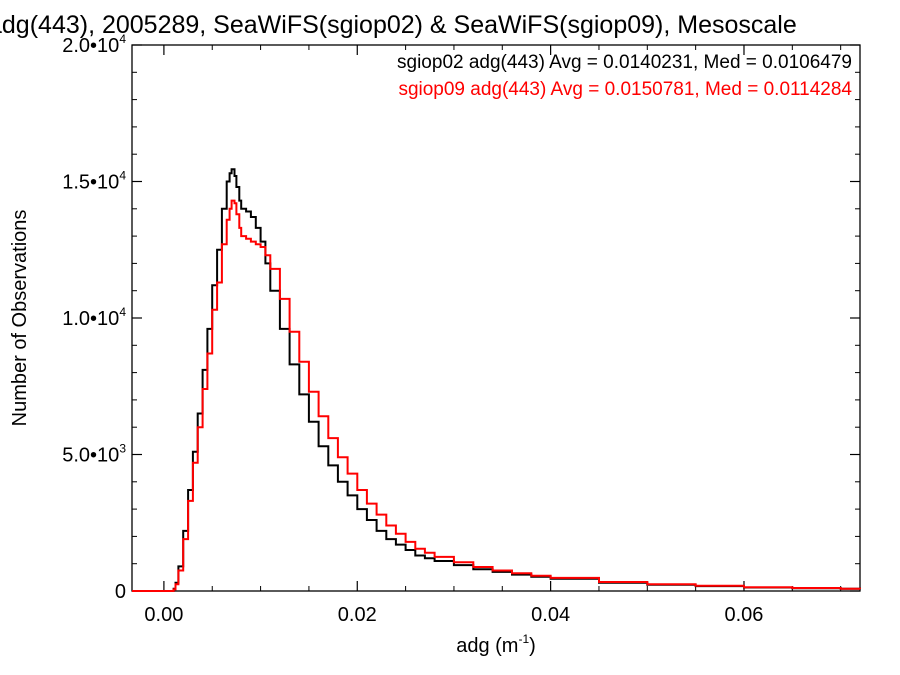 This screenshot has height=675, width=900. What do you see at coordinates (90, 183) in the screenshot?
I see `y-tick-label-mantissa: 1.5•10` at bounding box center [90, 183].